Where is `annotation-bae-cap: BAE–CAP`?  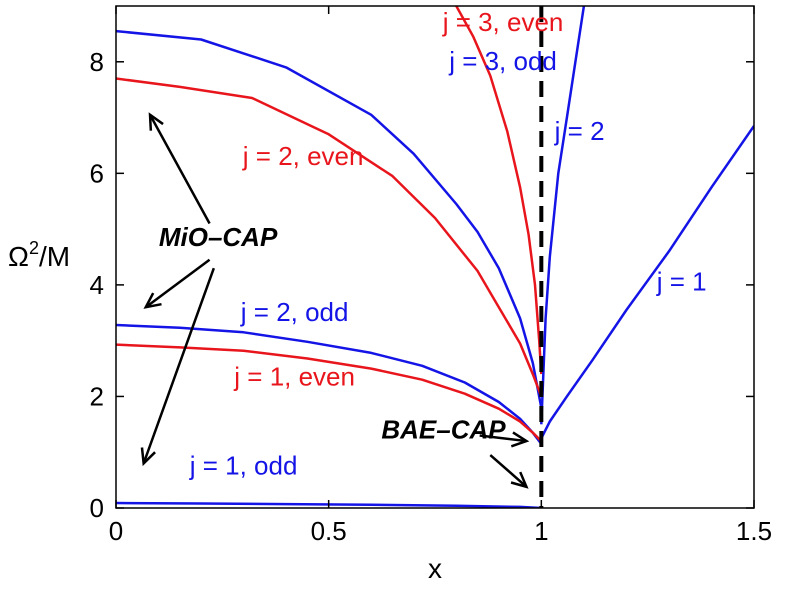 annotation-bae-cap: BAE–CAP is located at coordinates (443, 429).